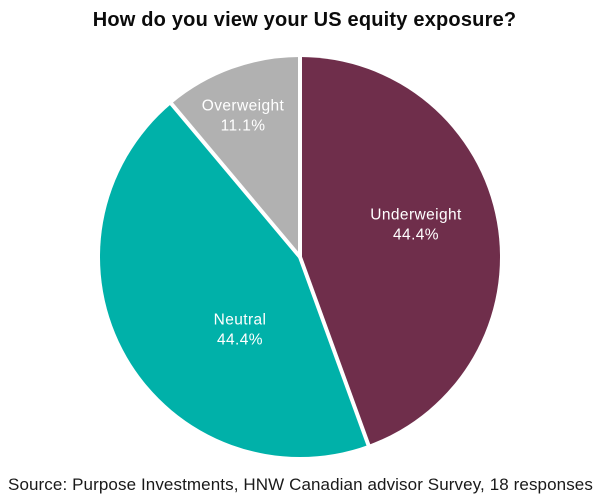 The width and height of the screenshot is (609, 500). I want to click on pie-slice-overweight, so click(235, 157).